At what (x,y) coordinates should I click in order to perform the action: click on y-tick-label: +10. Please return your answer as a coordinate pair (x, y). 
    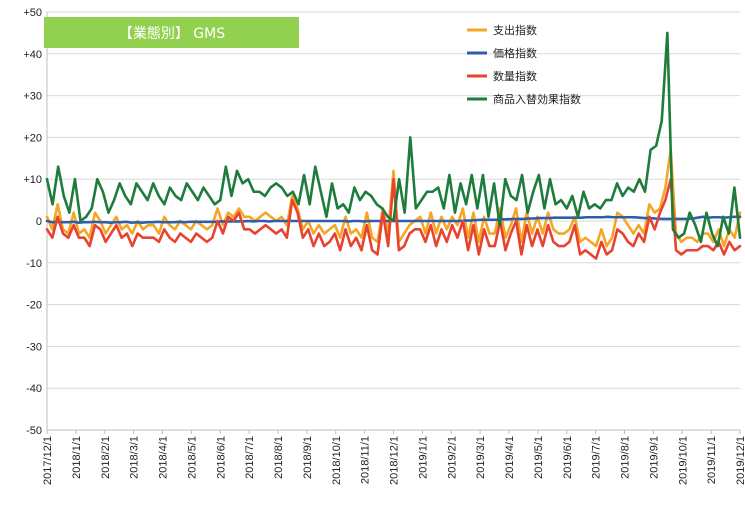
    Looking at the image, I should click on (32, 180).